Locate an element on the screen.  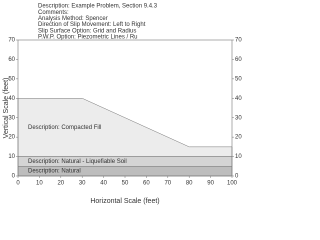
y-tick-label: 0 is located at coordinates (14, 177).